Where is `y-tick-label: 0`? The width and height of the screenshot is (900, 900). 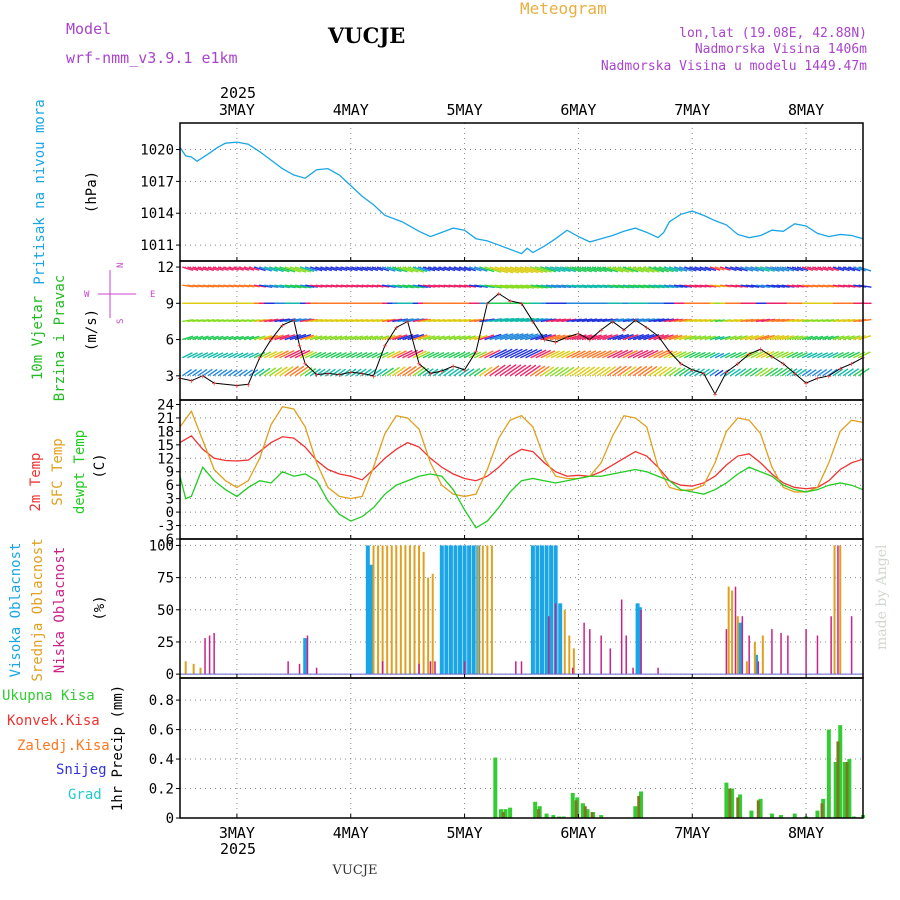
y-tick-label: 0 is located at coordinates (170, 675).